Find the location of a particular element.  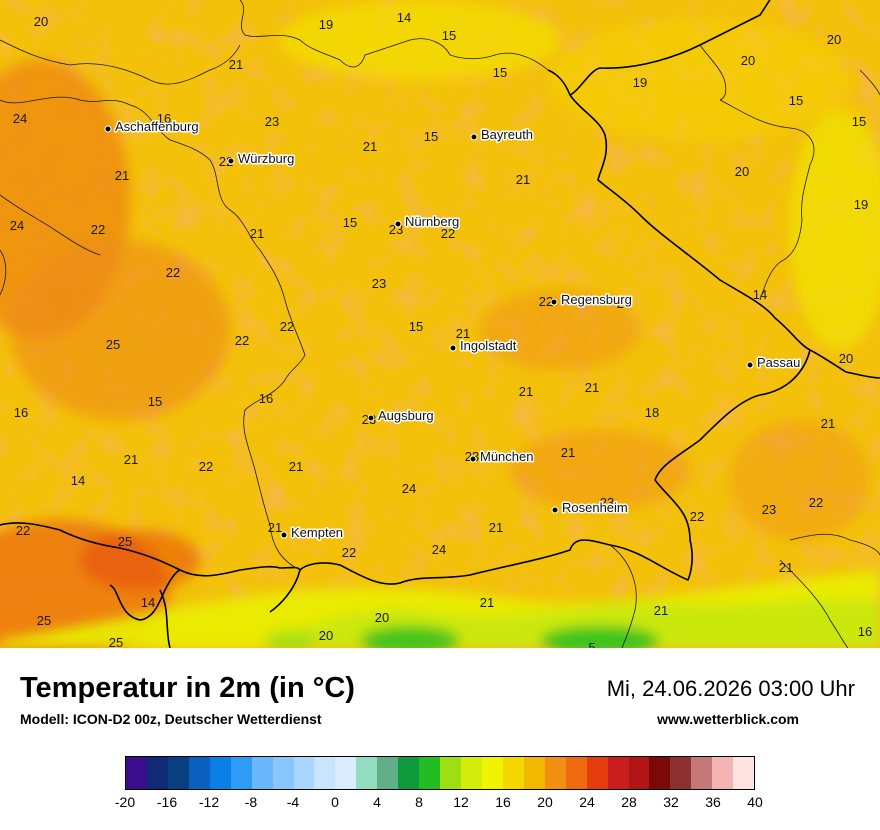

temperature-value: 18 is located at coordinates (652, 412).